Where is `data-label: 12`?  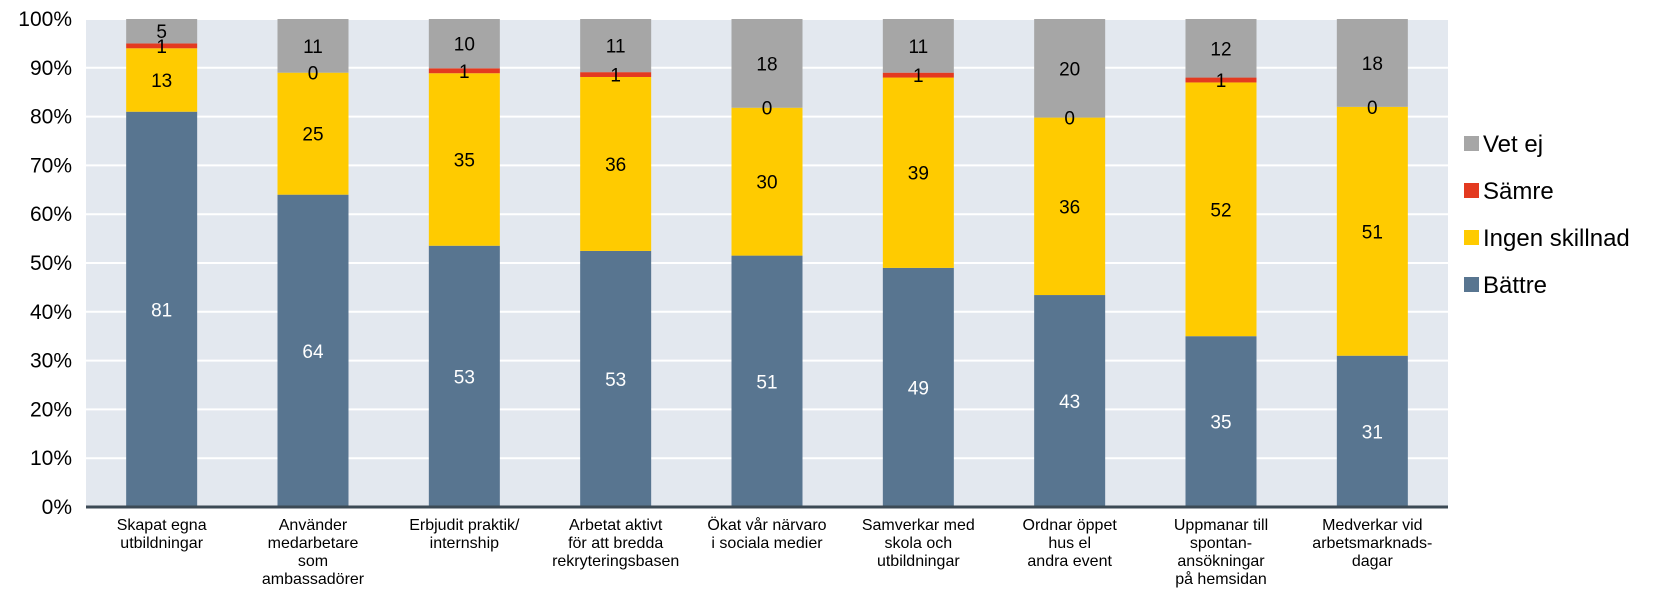 data-label: 12 is located at coordinates (1220, 49).